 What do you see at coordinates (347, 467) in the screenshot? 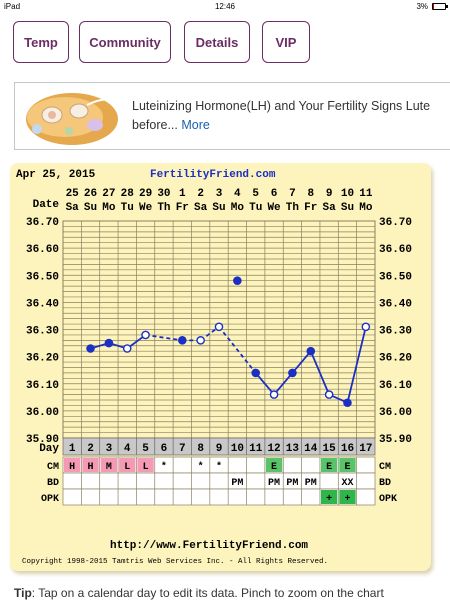
I see `cm-cell-value: E` at bounding box center [347, 467].